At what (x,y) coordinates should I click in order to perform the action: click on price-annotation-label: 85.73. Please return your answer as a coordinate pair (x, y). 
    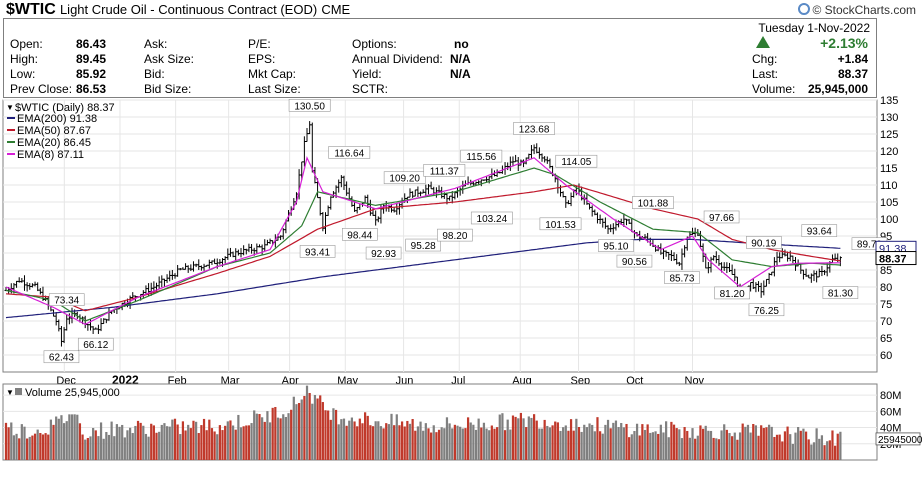
    Looking at the image, I should click on (681, 279).